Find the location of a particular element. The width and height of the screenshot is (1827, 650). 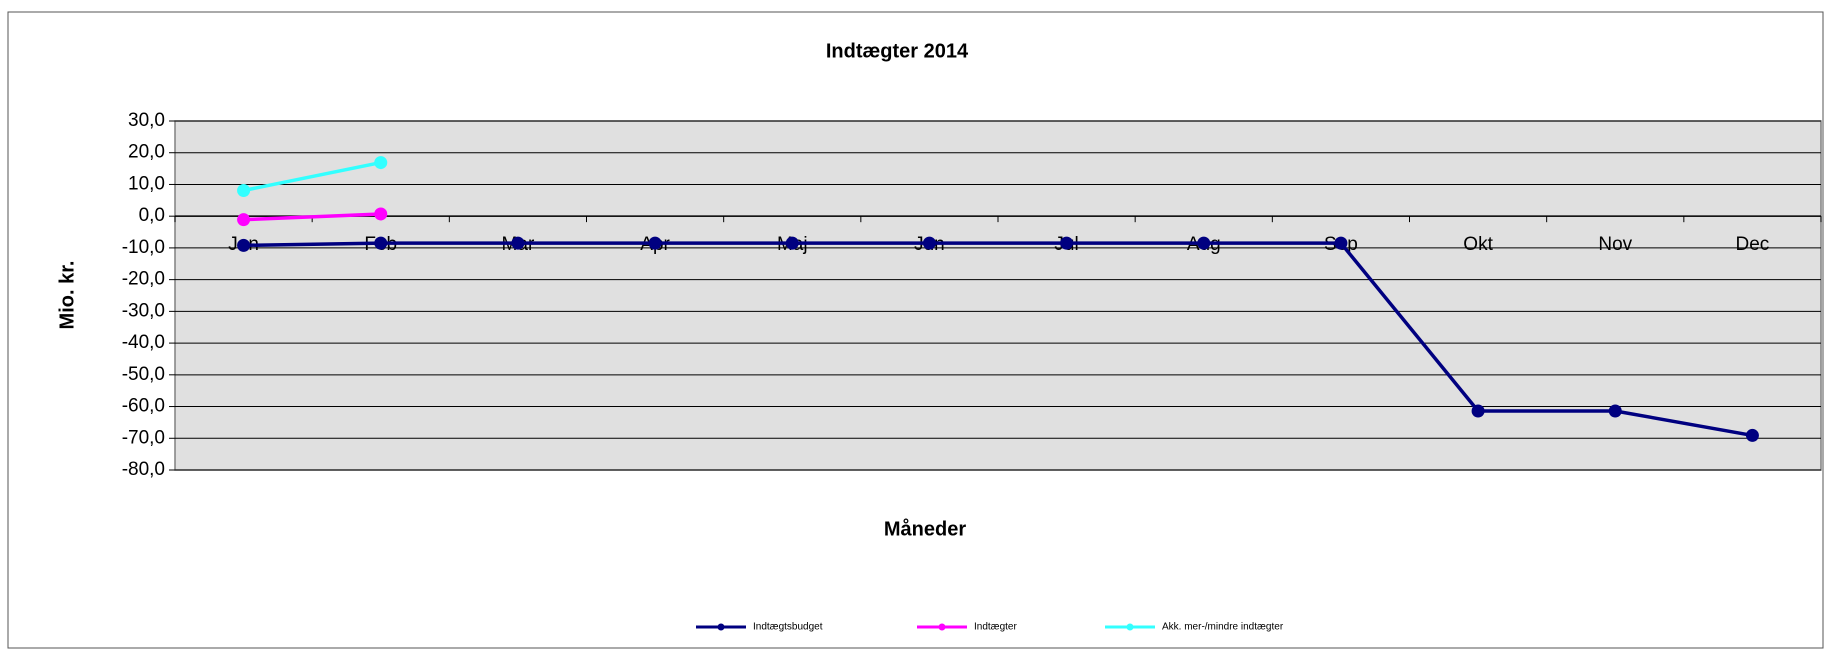

y-axis-title: Mio. kr. is located at coordinates (67, 295).